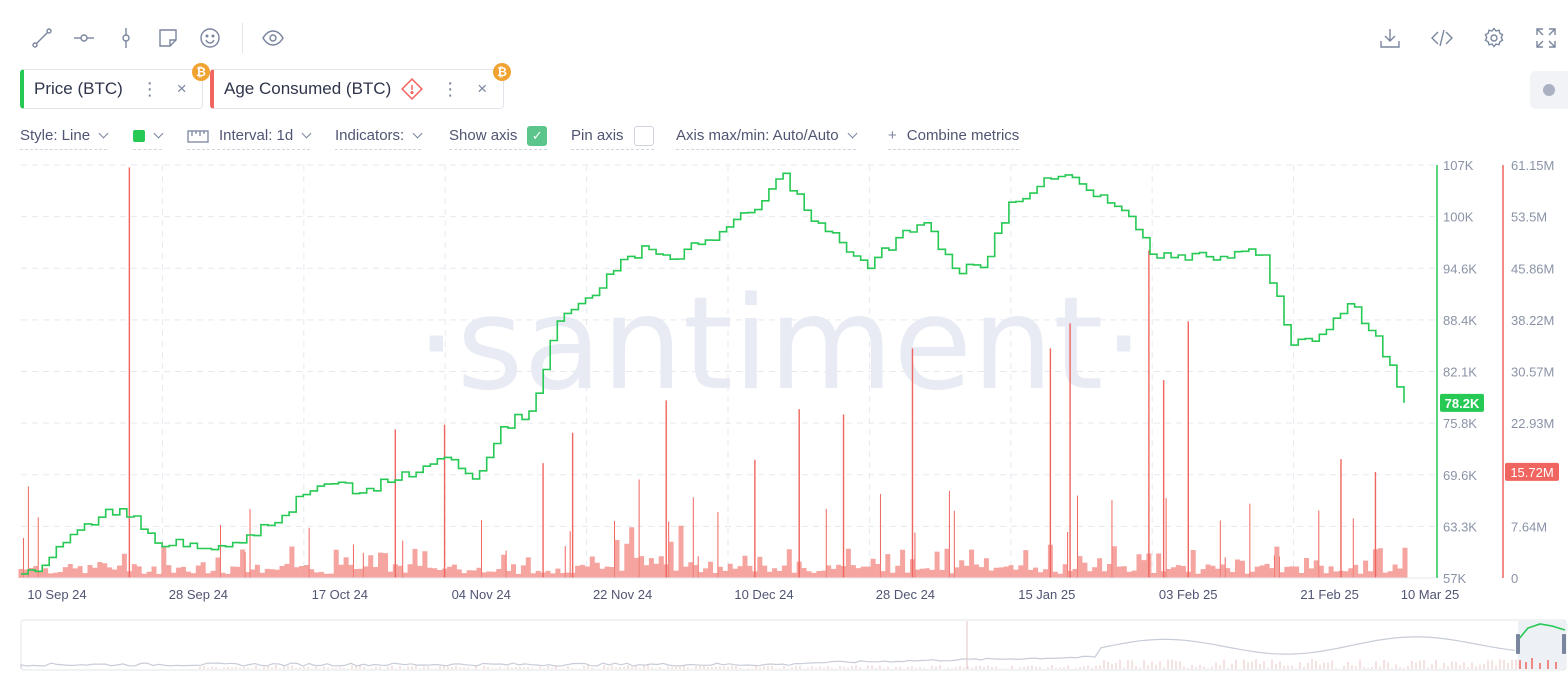 This screenshot has height=679, width=1568. Describe the element at coordinates (1460, 423) in the screenshot. I see `price-axis-tick: 75.8K` at that location.